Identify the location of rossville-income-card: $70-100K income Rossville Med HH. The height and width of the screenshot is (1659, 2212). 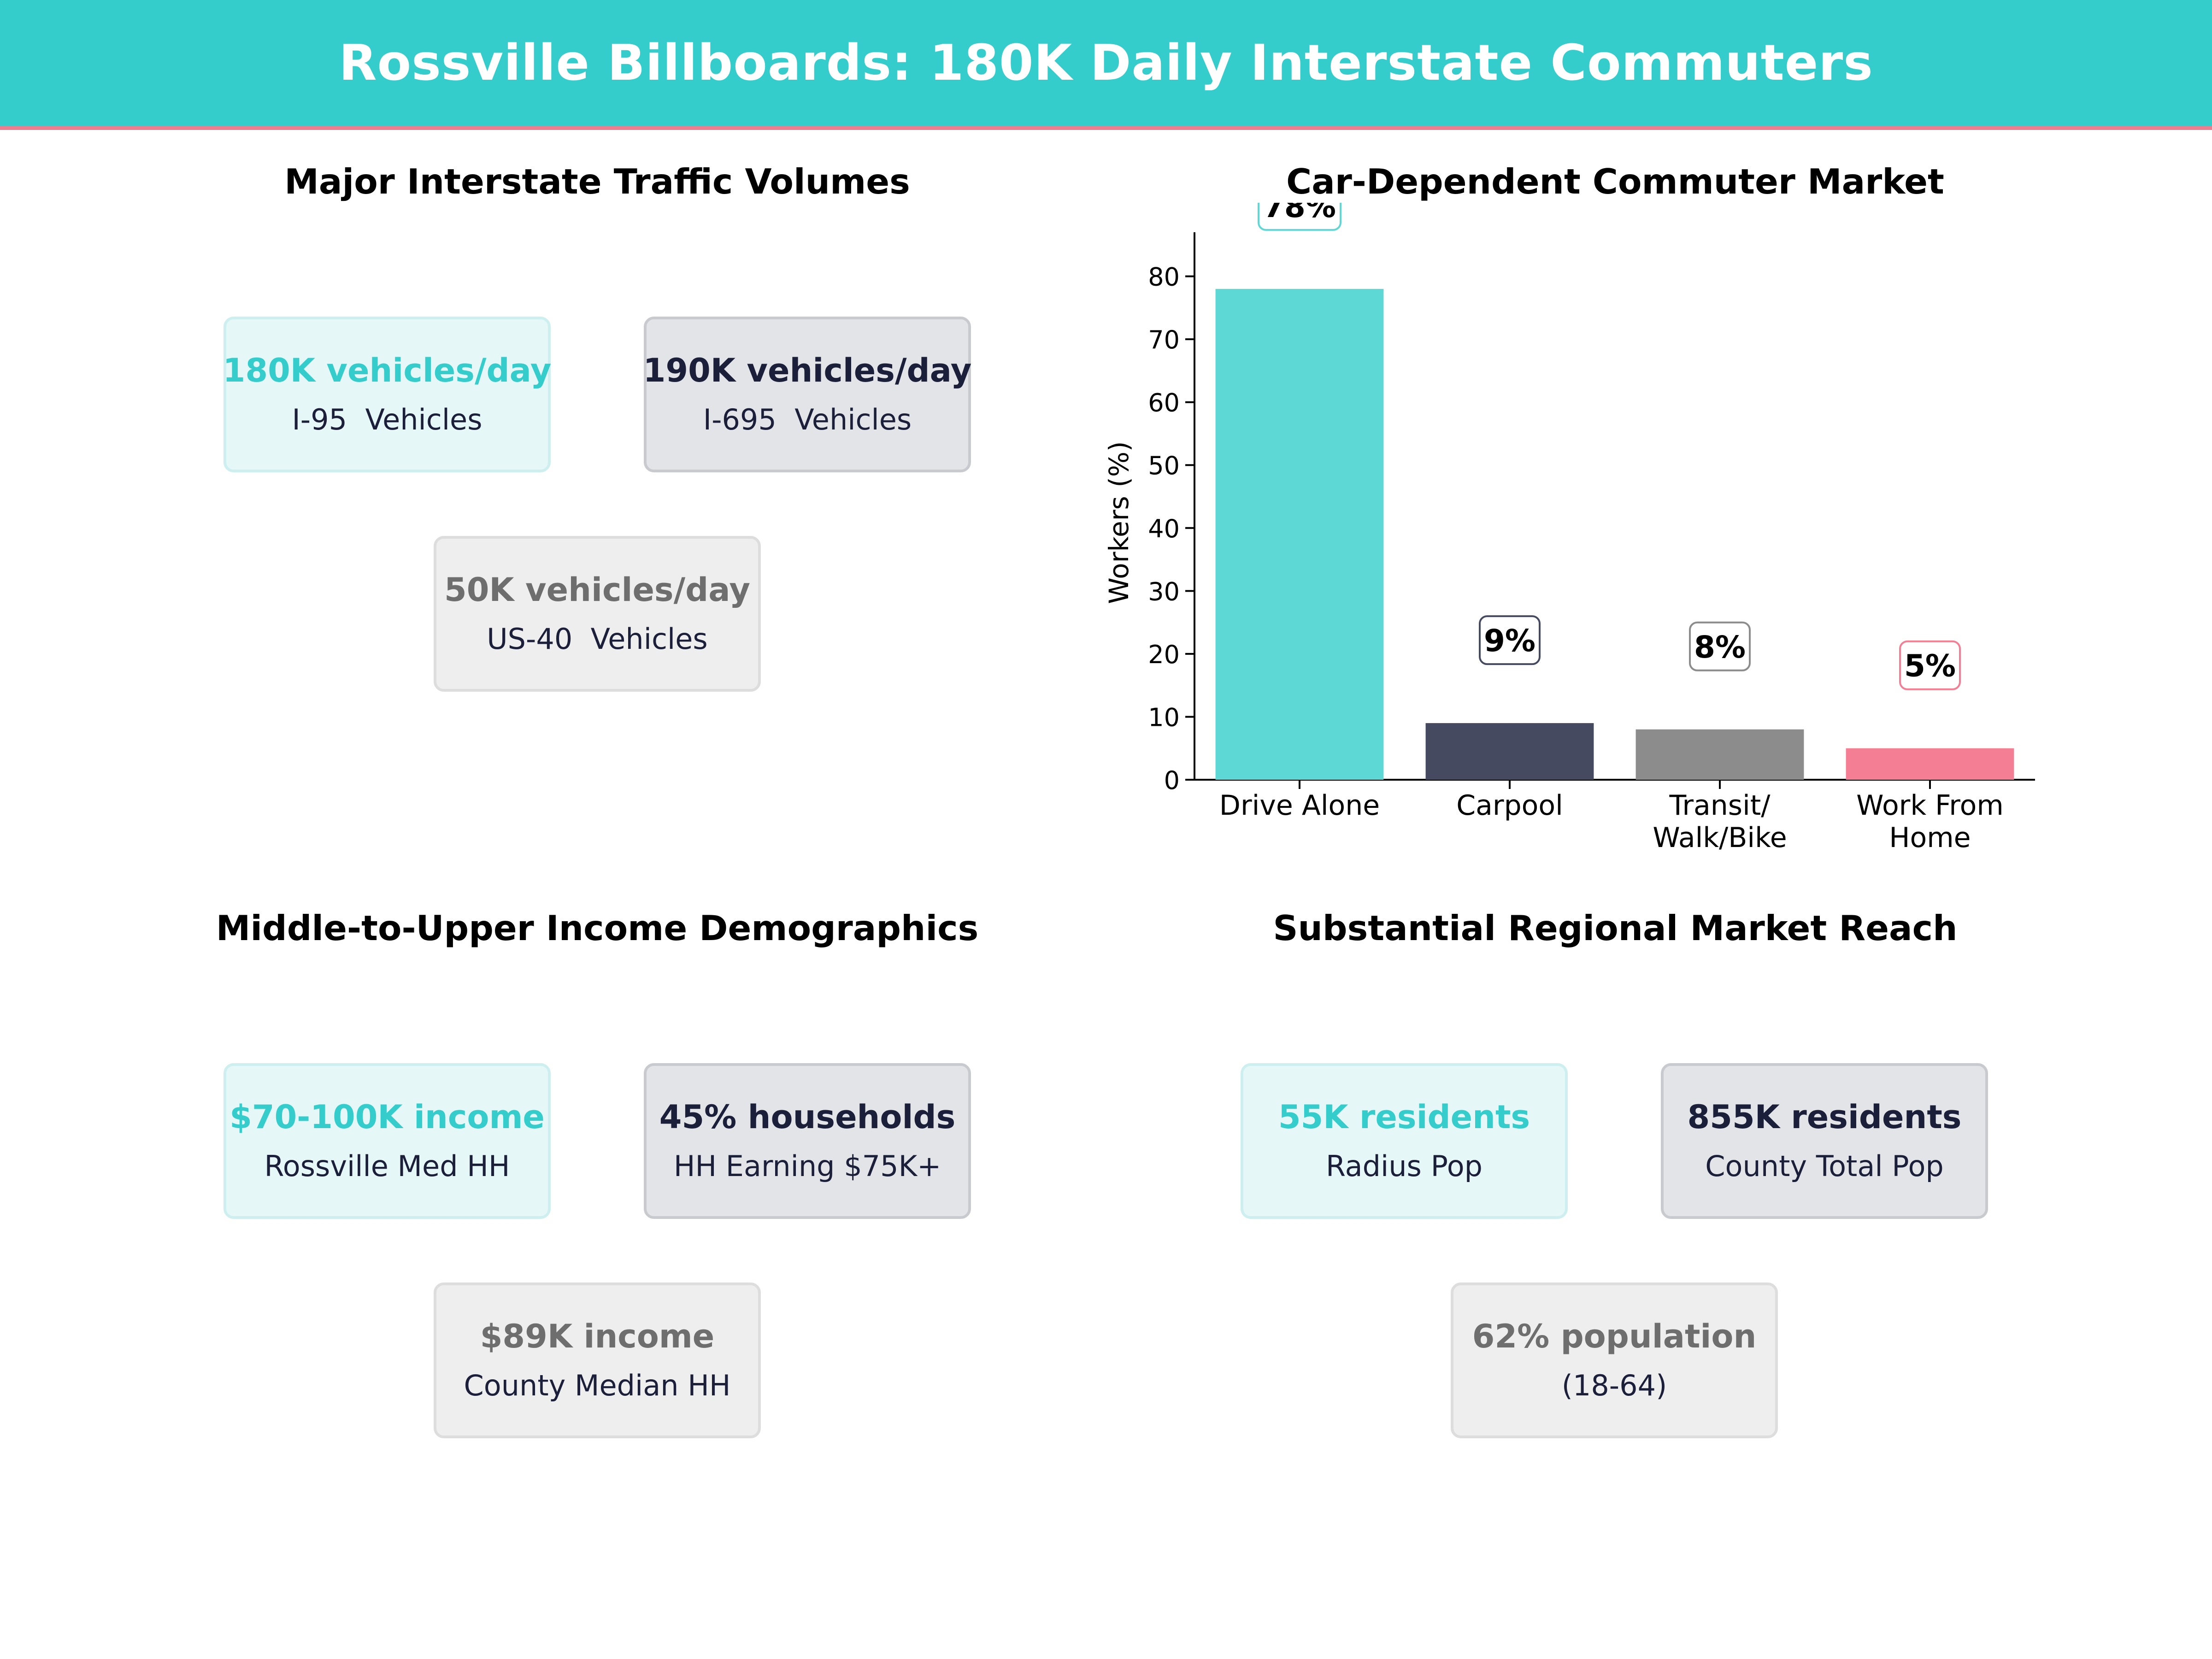
(387, 1141).